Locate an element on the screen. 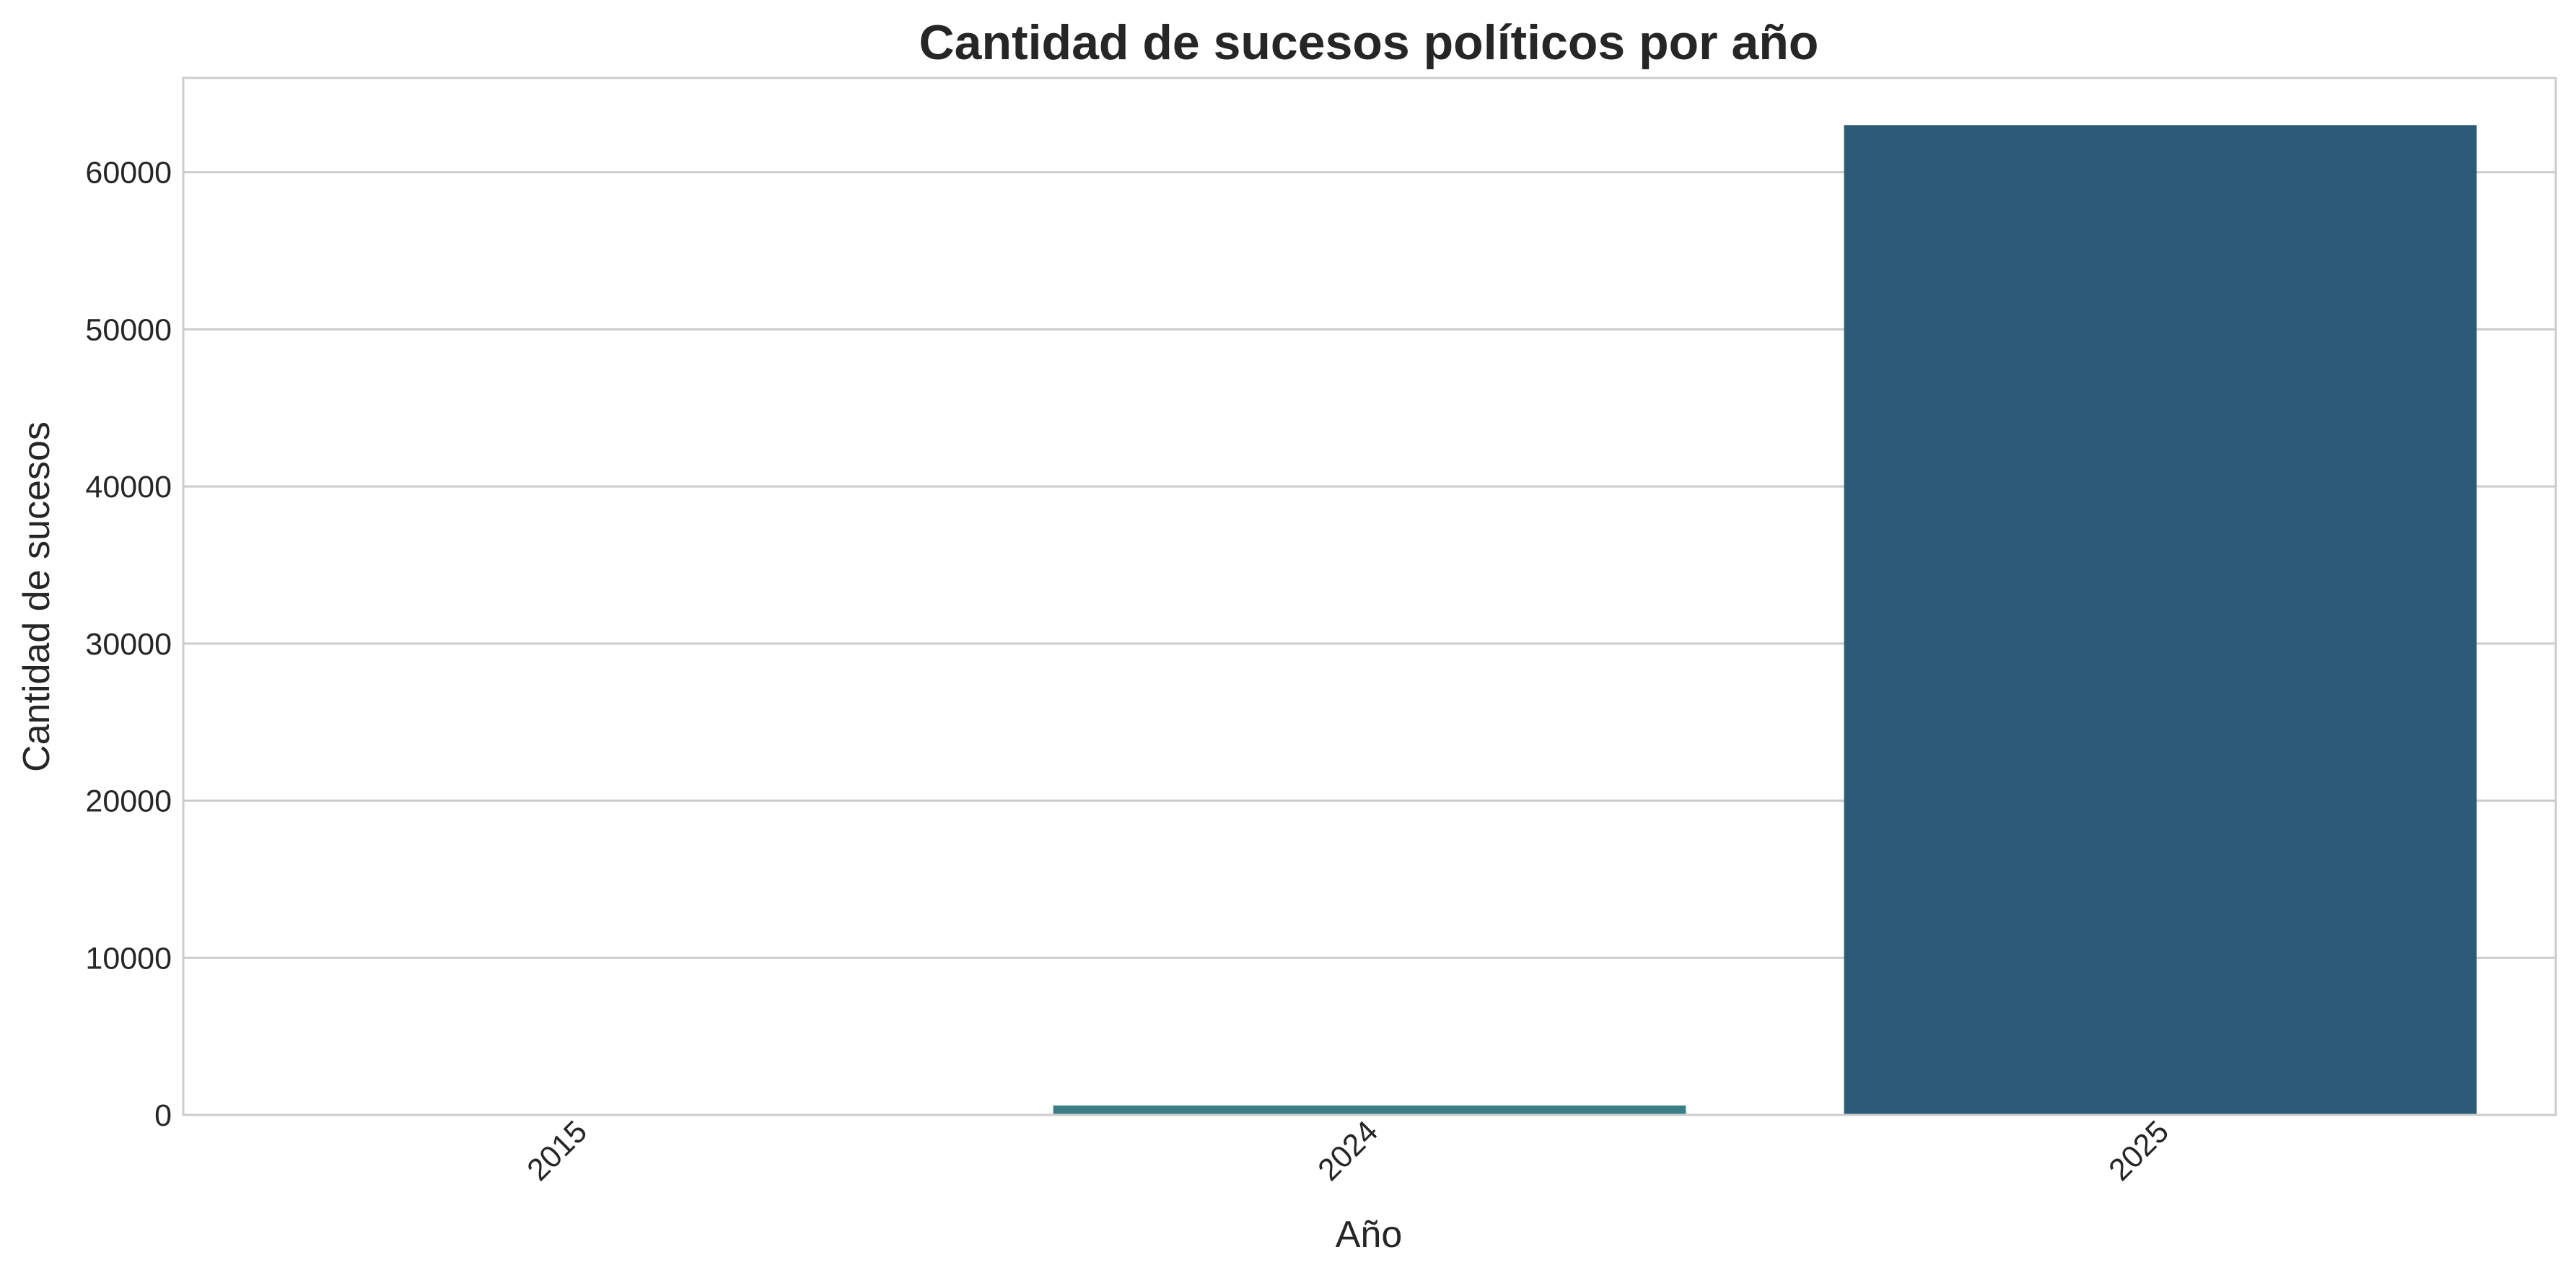  y-tick-label: 30000 is located at coordinates (128, 644).